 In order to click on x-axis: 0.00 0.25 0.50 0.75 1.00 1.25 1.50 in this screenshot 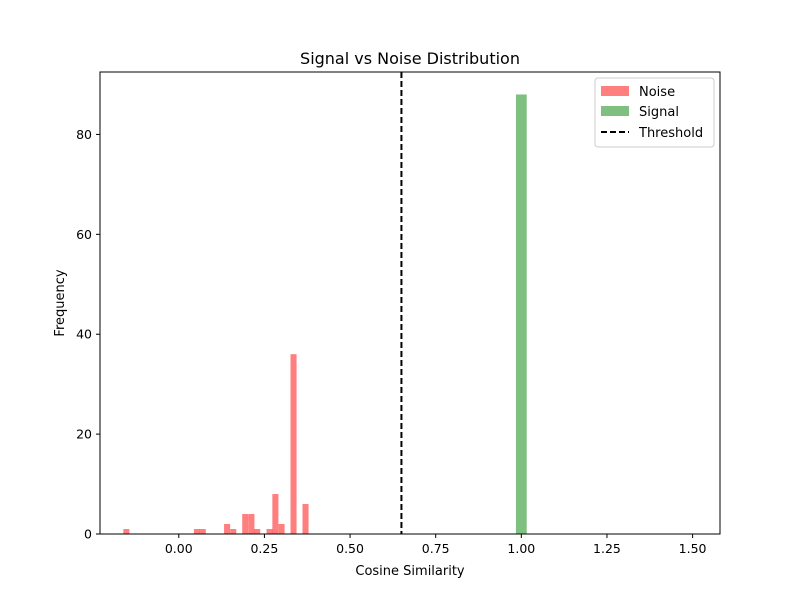, I will do `click(436, 545)`.